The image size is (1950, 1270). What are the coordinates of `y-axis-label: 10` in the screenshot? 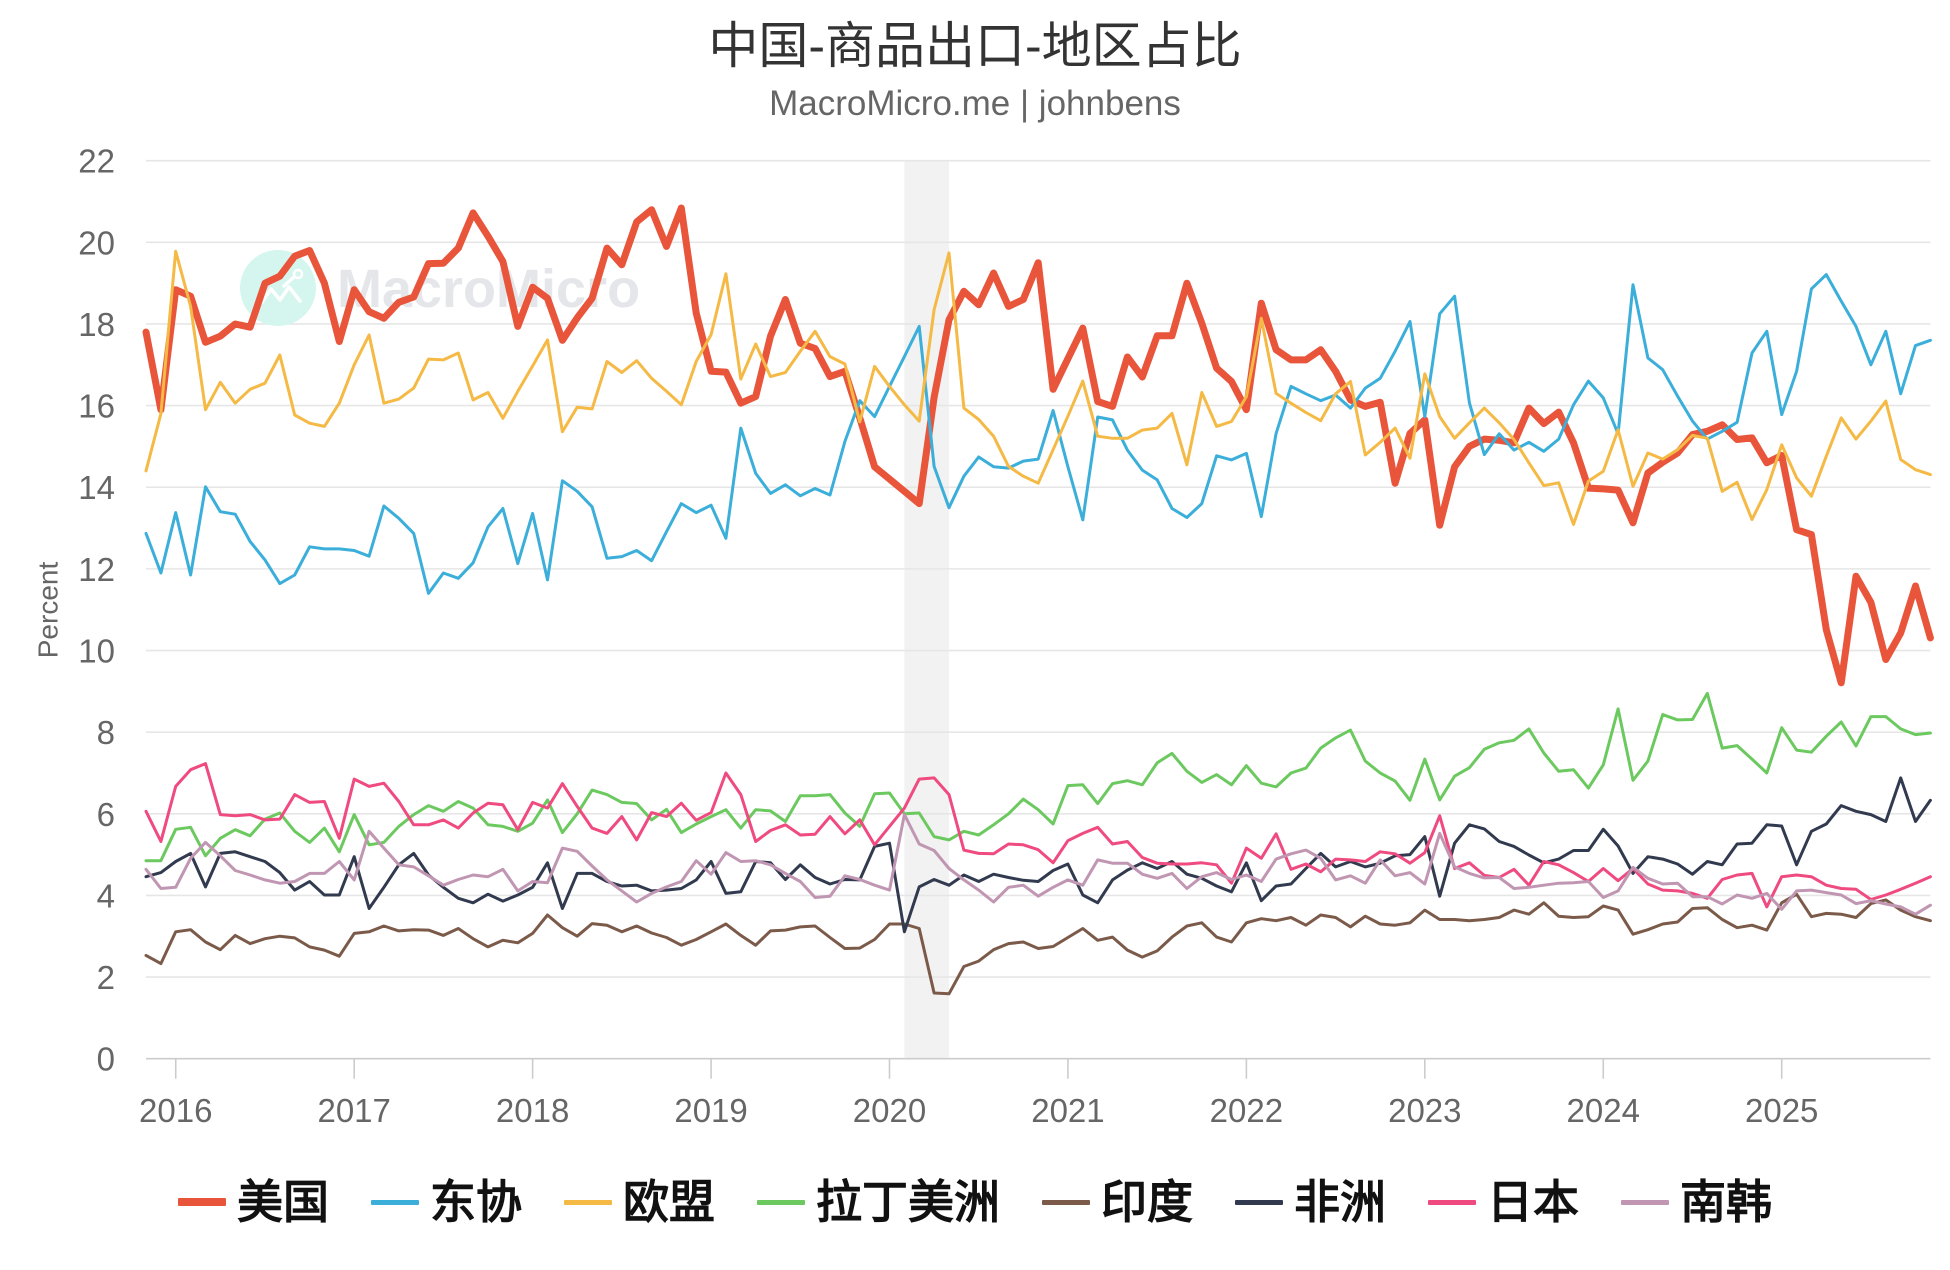 It's located at (96, 651).